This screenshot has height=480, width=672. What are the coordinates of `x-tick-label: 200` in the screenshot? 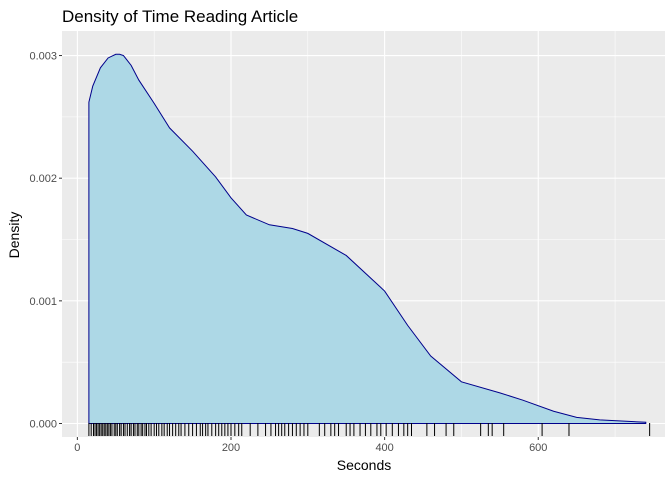 It's located at (231, 448).